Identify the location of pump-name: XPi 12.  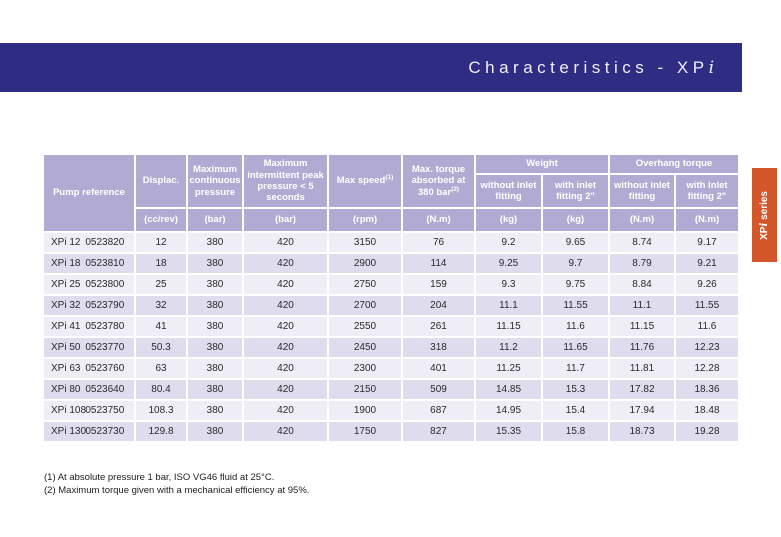
(66, 242).